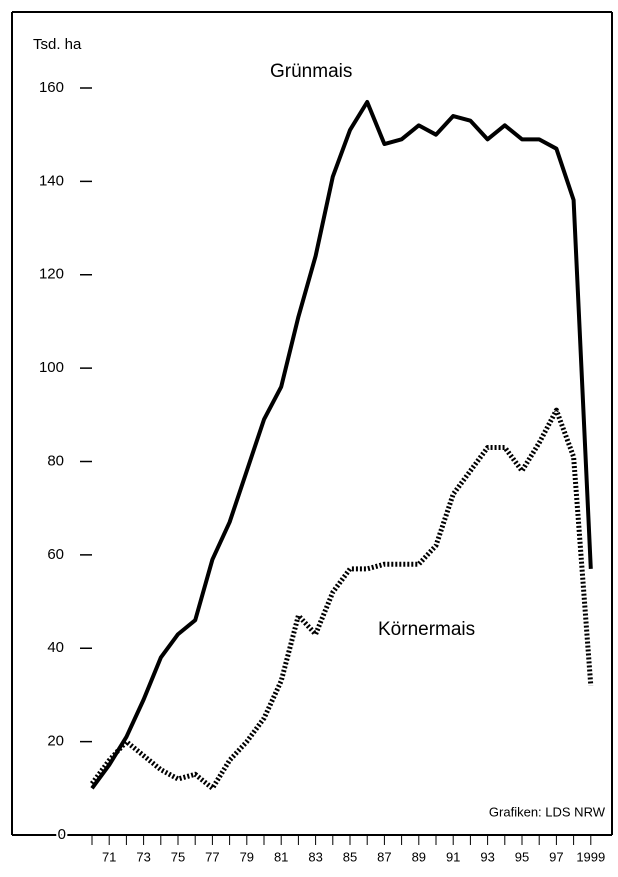 The width and height of the screenshot is (618, 877). Describe the element at coordinates (453, 856) in the screenshot. I see `x-tick-label: 91` at that location.